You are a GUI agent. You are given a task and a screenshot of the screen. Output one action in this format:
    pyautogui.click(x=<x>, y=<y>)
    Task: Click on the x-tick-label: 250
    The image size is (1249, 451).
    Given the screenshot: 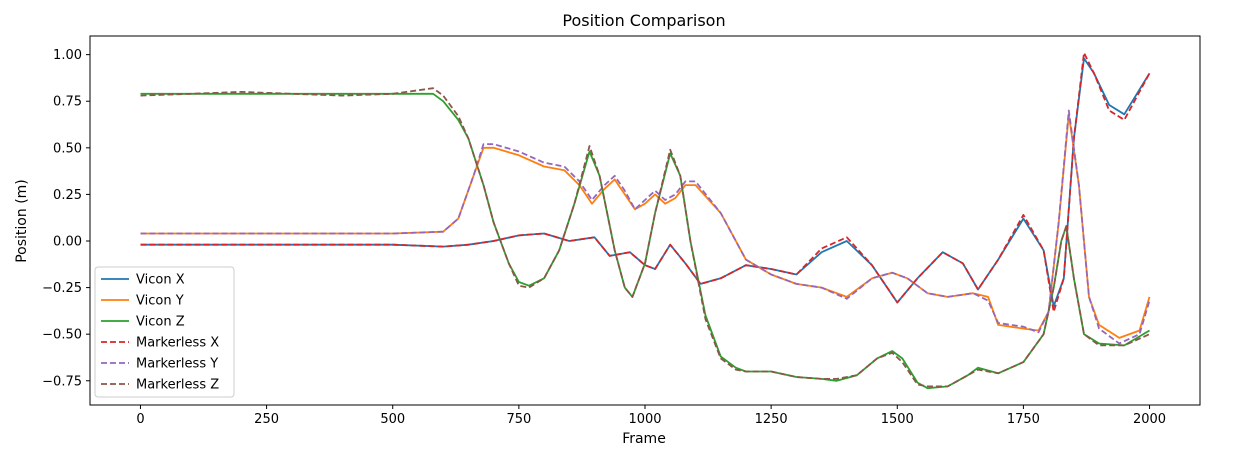 What is the action you would take?
    pyautogui.click(x=266, y=419)
    